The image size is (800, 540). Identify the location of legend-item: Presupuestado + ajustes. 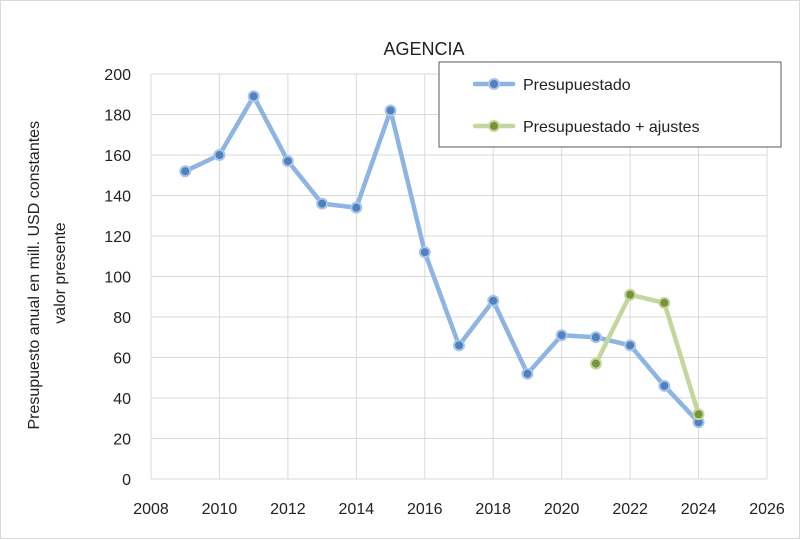
(586, 127).